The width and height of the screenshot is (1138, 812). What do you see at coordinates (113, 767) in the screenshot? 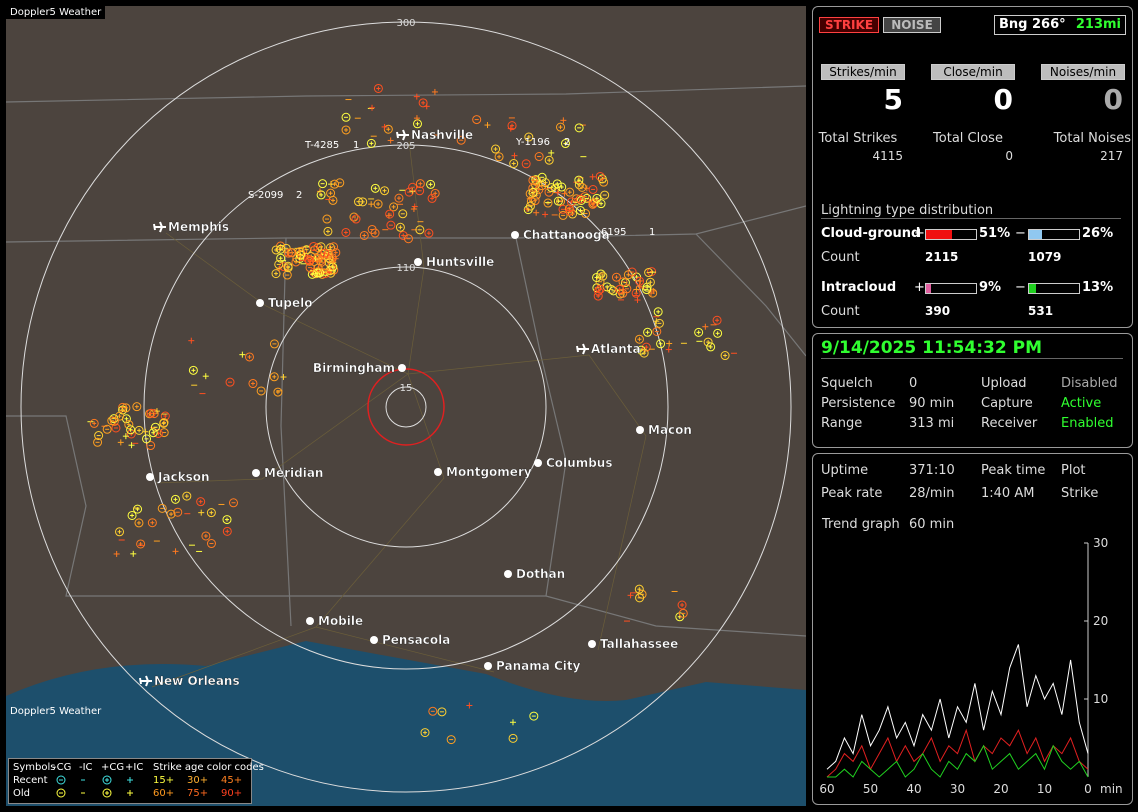
I see `legend-type: +CG` at bounding box center [113, 767].